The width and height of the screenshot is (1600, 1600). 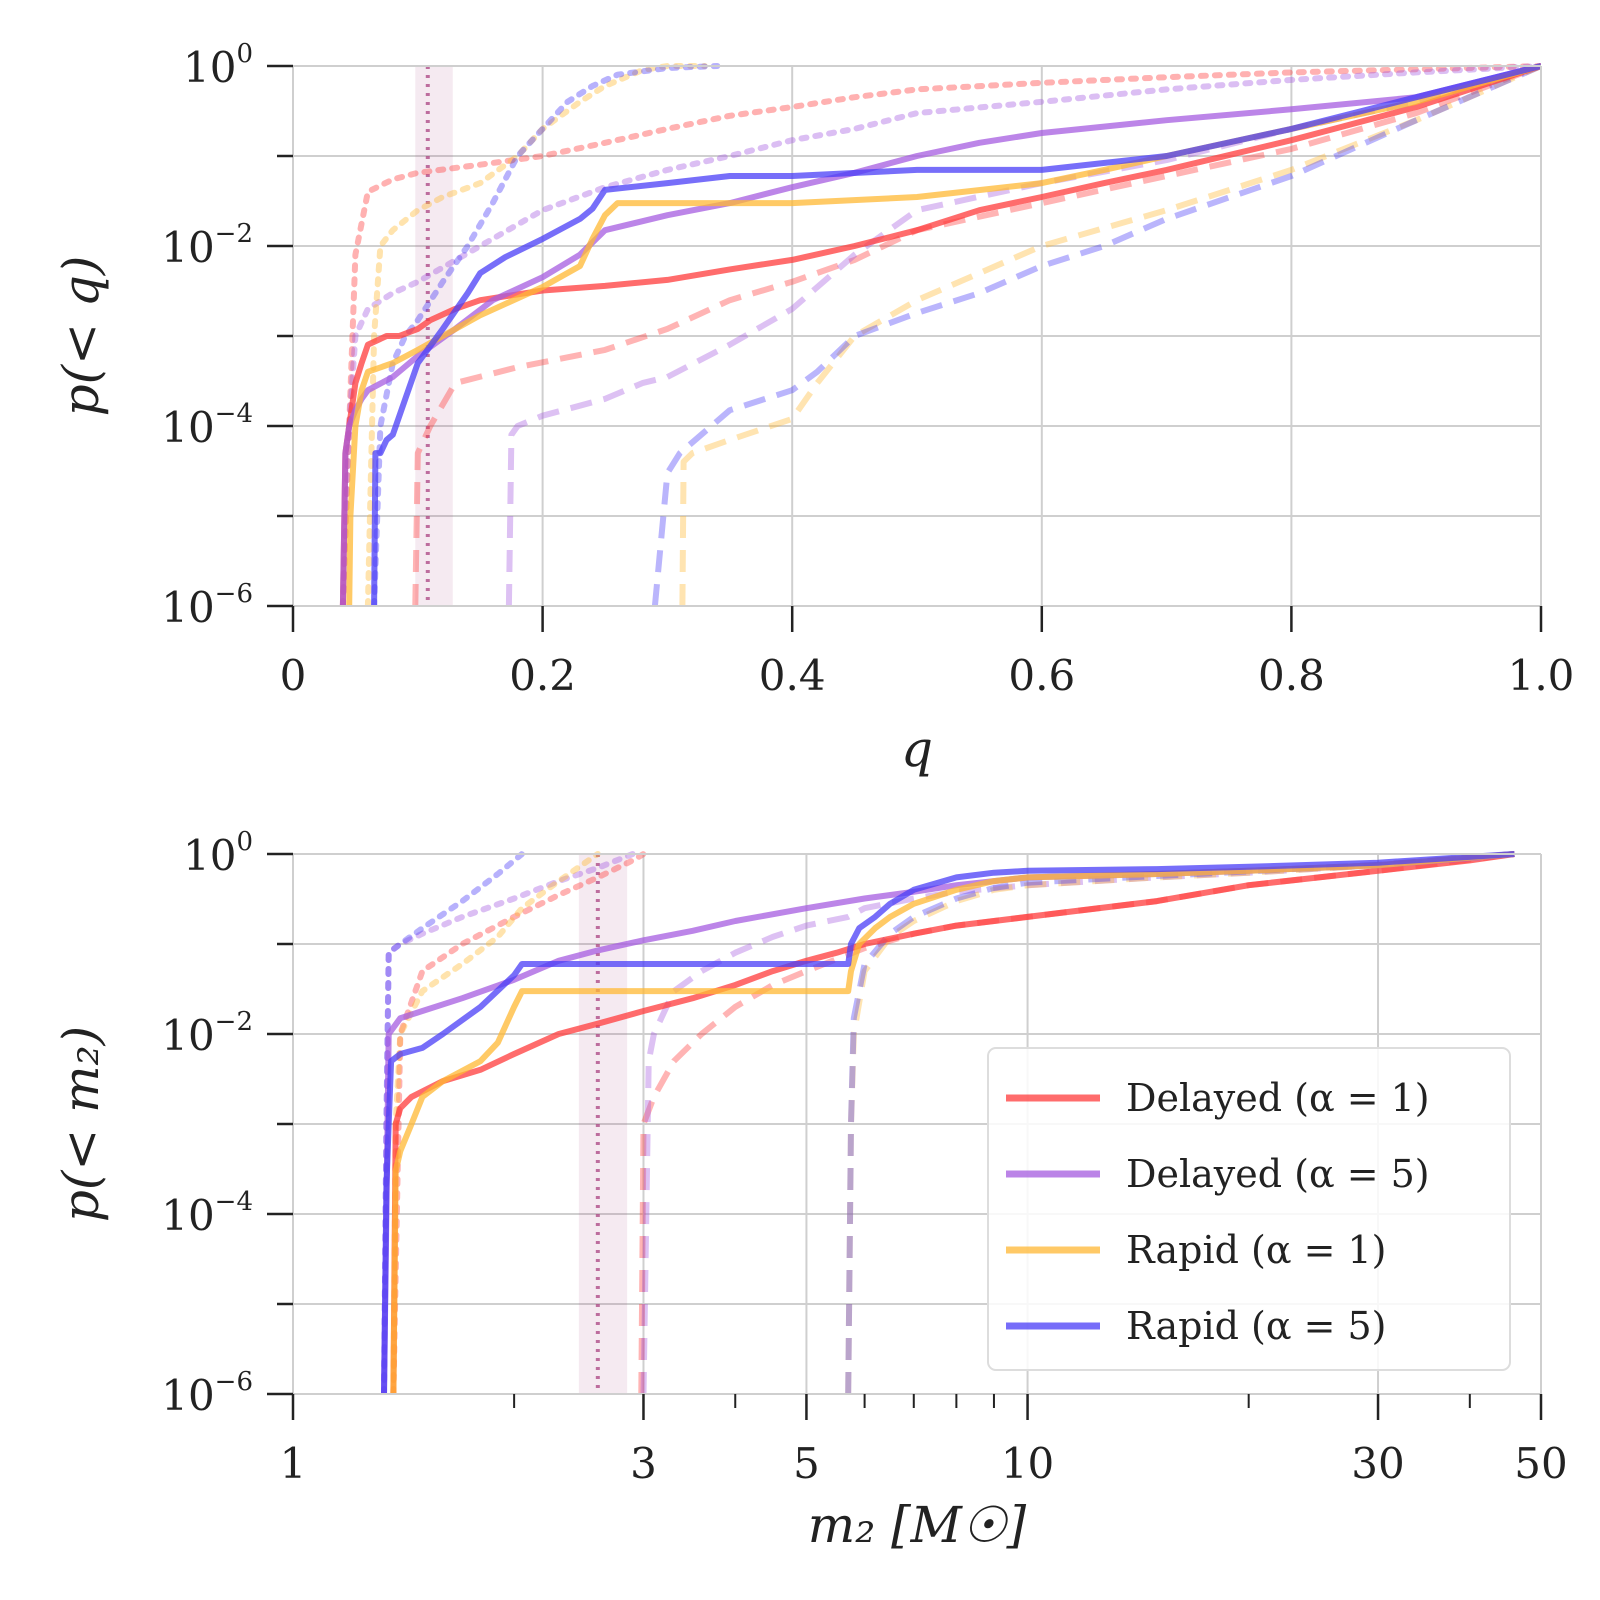 I want to click on x-tick-label: 10, so click(x=1027, y=1463).